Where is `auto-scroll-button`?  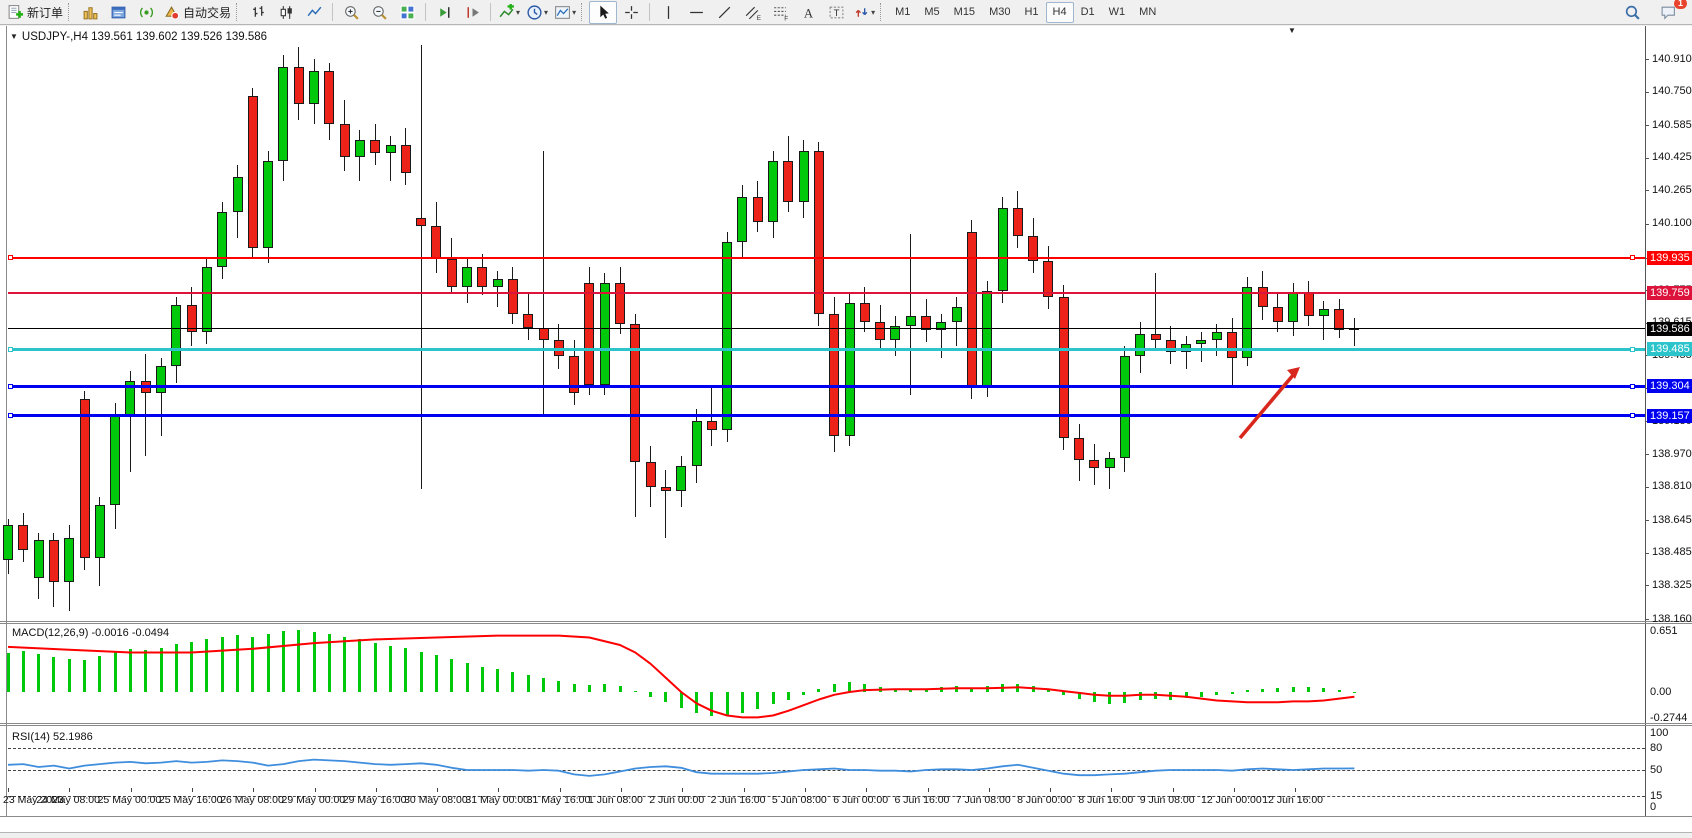 auto-scroll-button is located at coordinates (444, 12).